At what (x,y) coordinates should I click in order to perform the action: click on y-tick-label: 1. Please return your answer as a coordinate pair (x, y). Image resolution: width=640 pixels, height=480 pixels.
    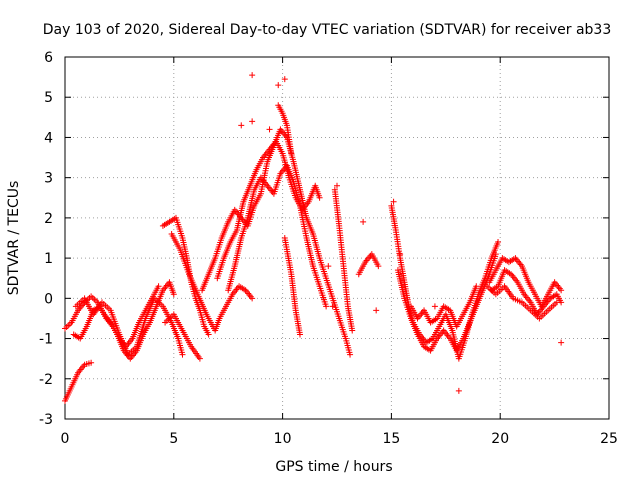
    Looking at the image, I should click on (48, 259).